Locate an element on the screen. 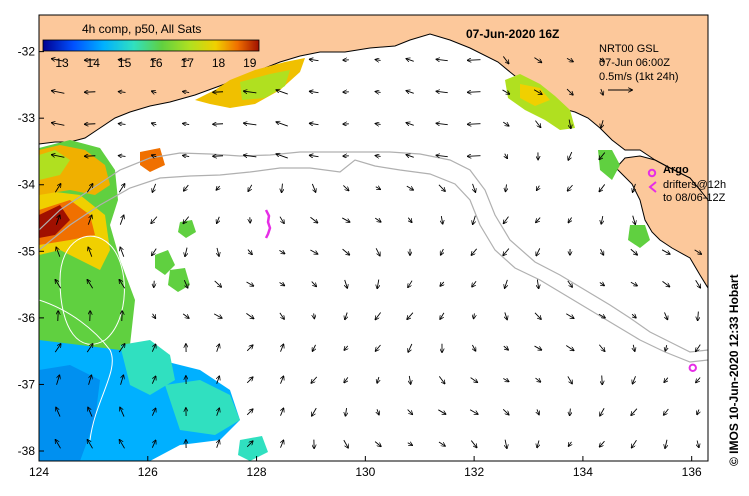 This screenshot has height=496, width=749. colorbar-gradient is located at coordinates (151, 45).